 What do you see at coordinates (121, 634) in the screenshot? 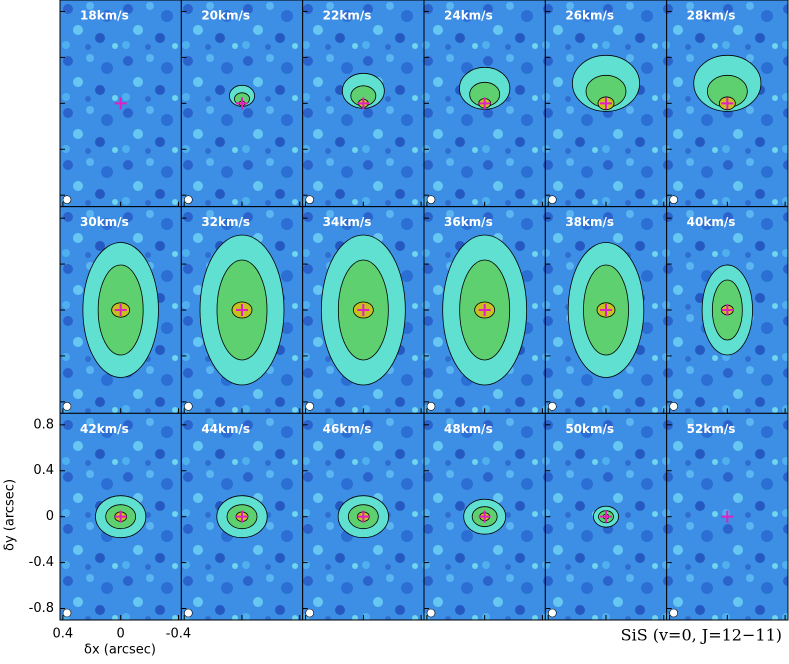
I see `x-tick-label: 0` at bounding box center [121, 634].